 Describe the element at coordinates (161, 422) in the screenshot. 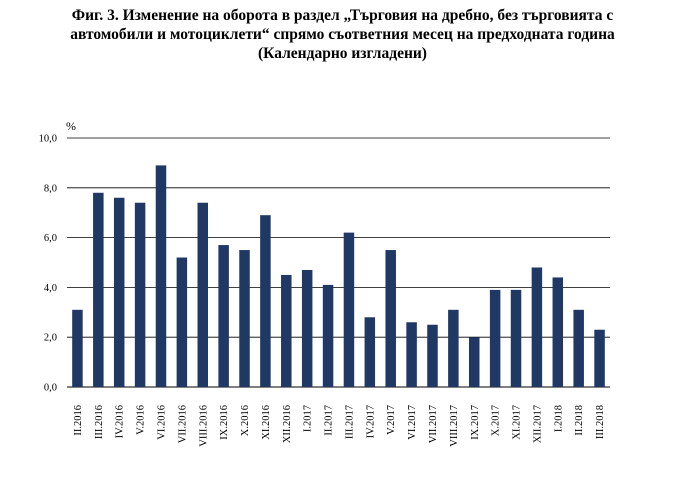

I see `x-tick-label: VI.2016` at that location.